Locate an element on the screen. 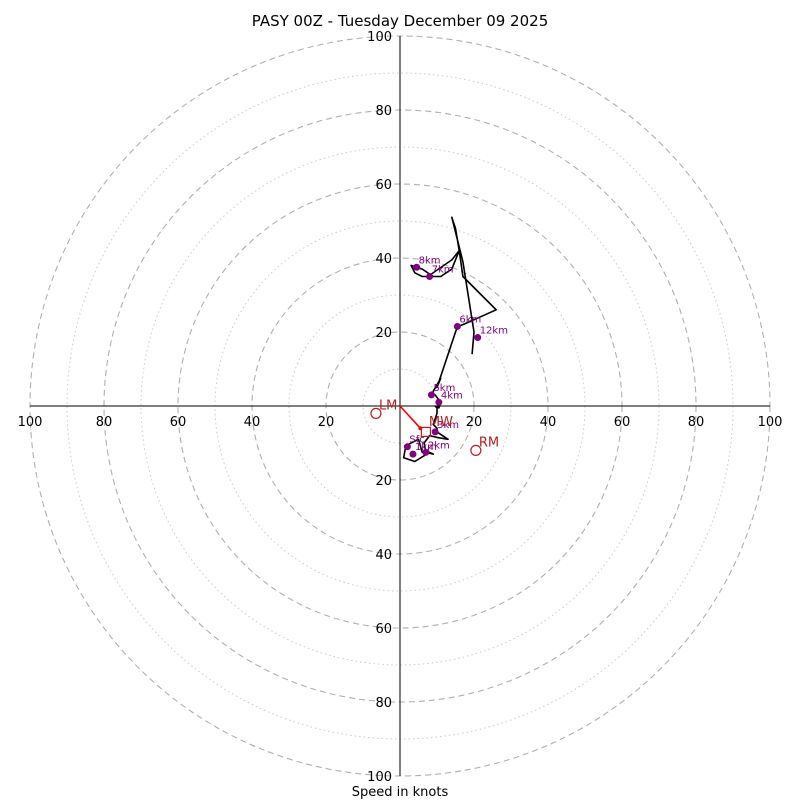  height-label-8km: 8km is located at coordinates (430, 260).